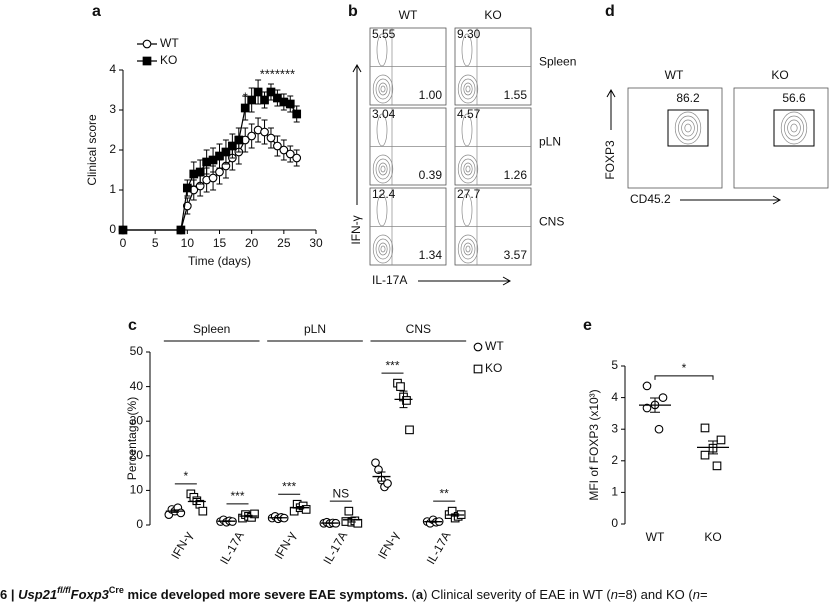  I want to click on gate-value: 86.2, so click(688, 98).